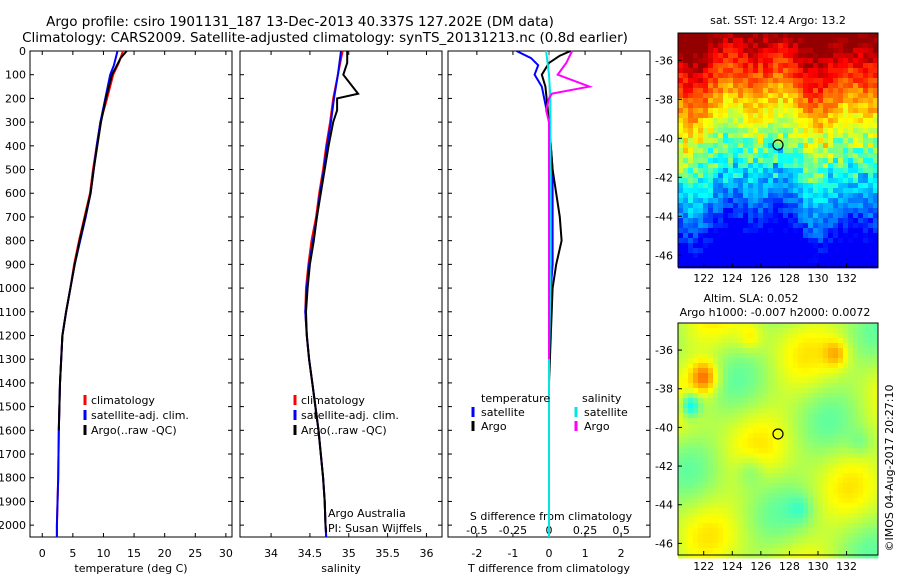 Image resolution: width=900 pixels, height=580 pixels. I want to click on x-tick-label: 34, so click(271, 553).